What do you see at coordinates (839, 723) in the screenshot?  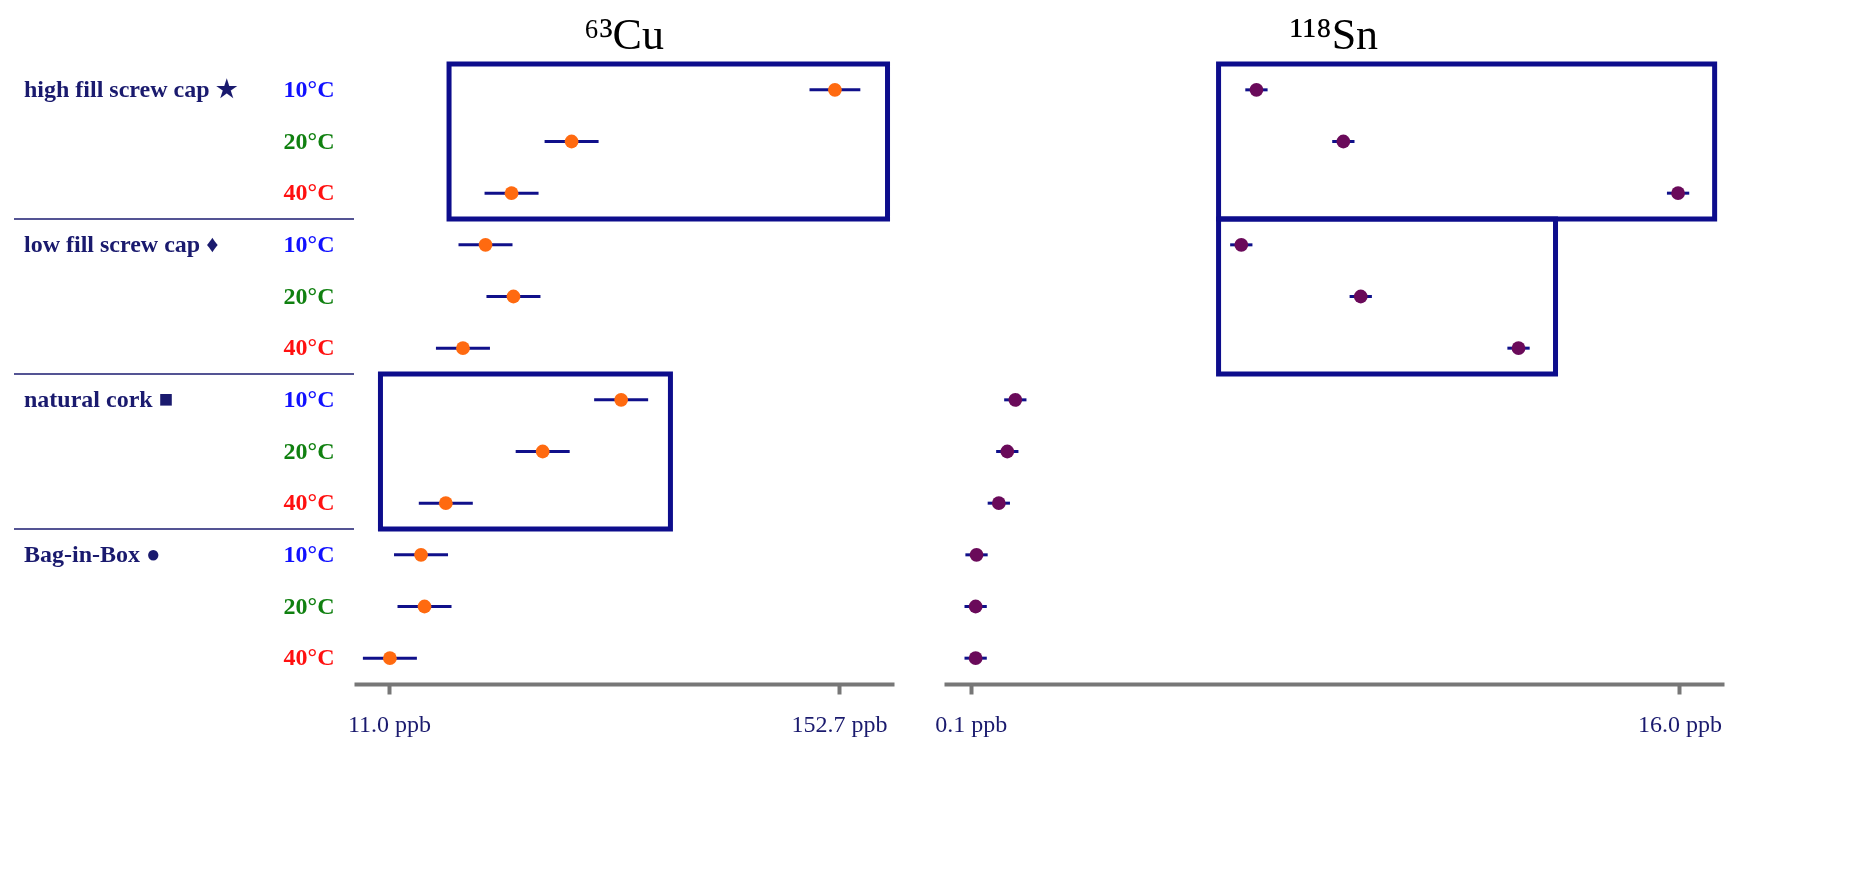 I see `x-tick-label: 152.7 ppb` at bounding box center [839, 723].